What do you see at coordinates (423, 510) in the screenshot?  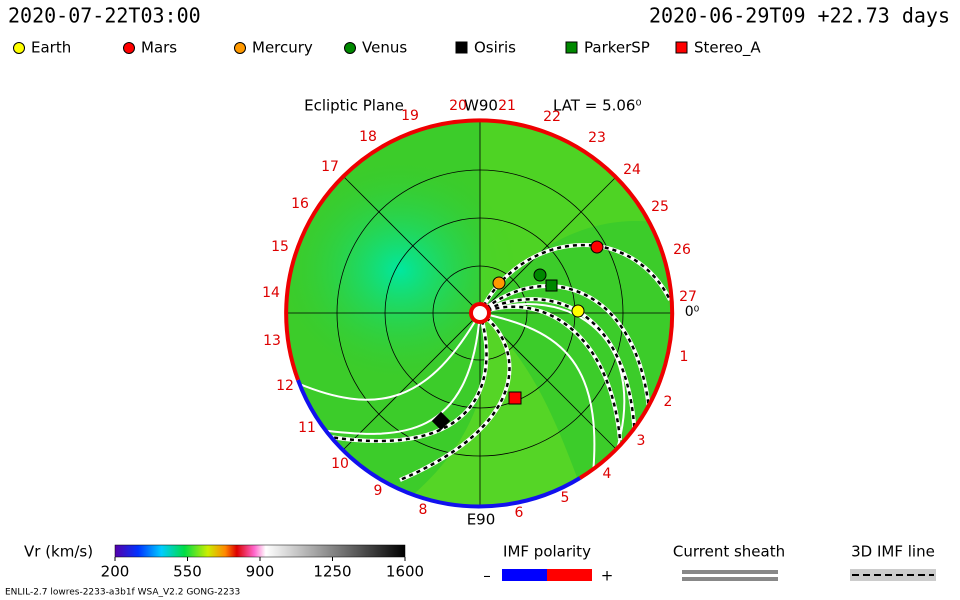 I see `day-label: 8` at bounding box center [423, 510].